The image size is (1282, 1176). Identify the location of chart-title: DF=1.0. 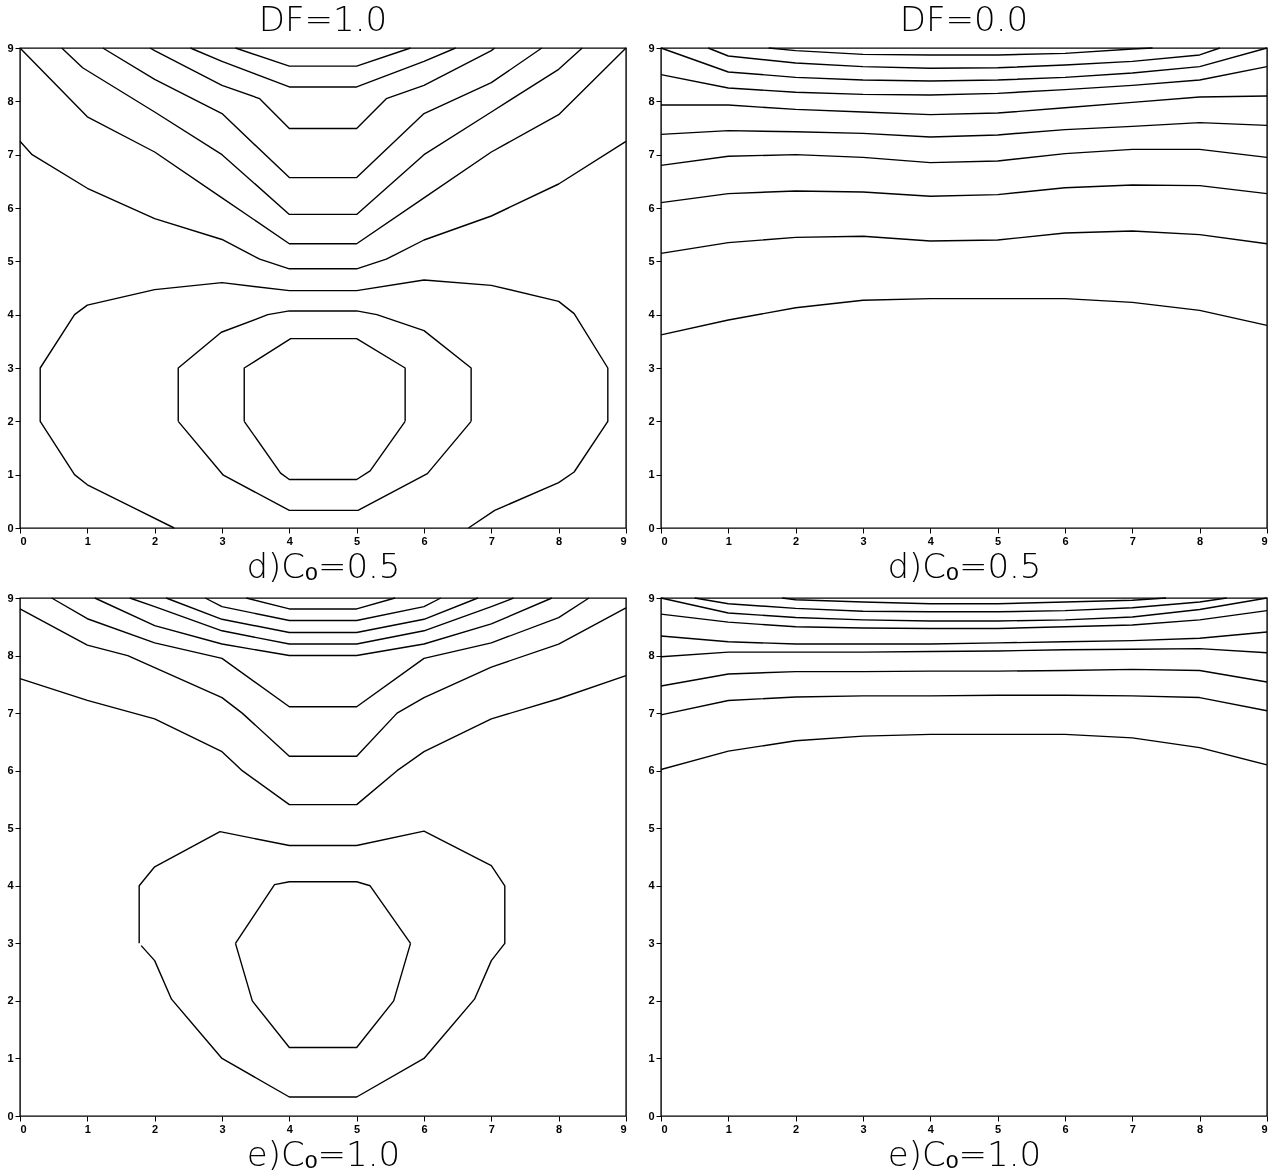
(323, 19).